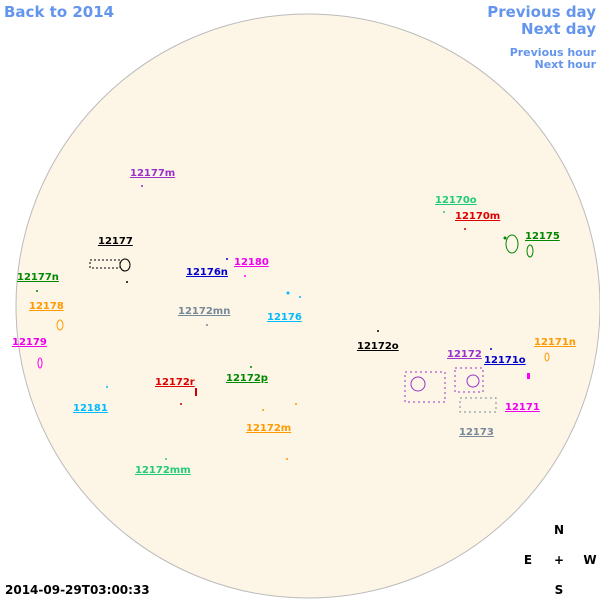 The image size is (600, 600). I want to click on region-label: 12171n, so click(555, 342).